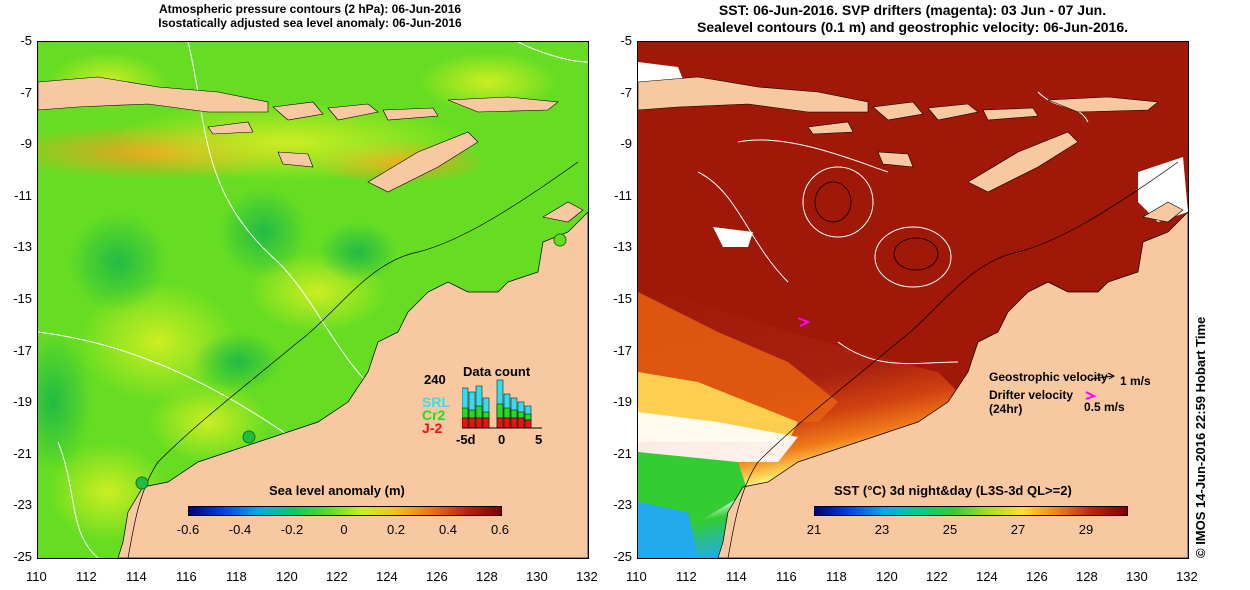 Image resolution: width=1250 pixels, height=590 pixels. I want to click on right-x-tick-label: 116, so click(786, 576).